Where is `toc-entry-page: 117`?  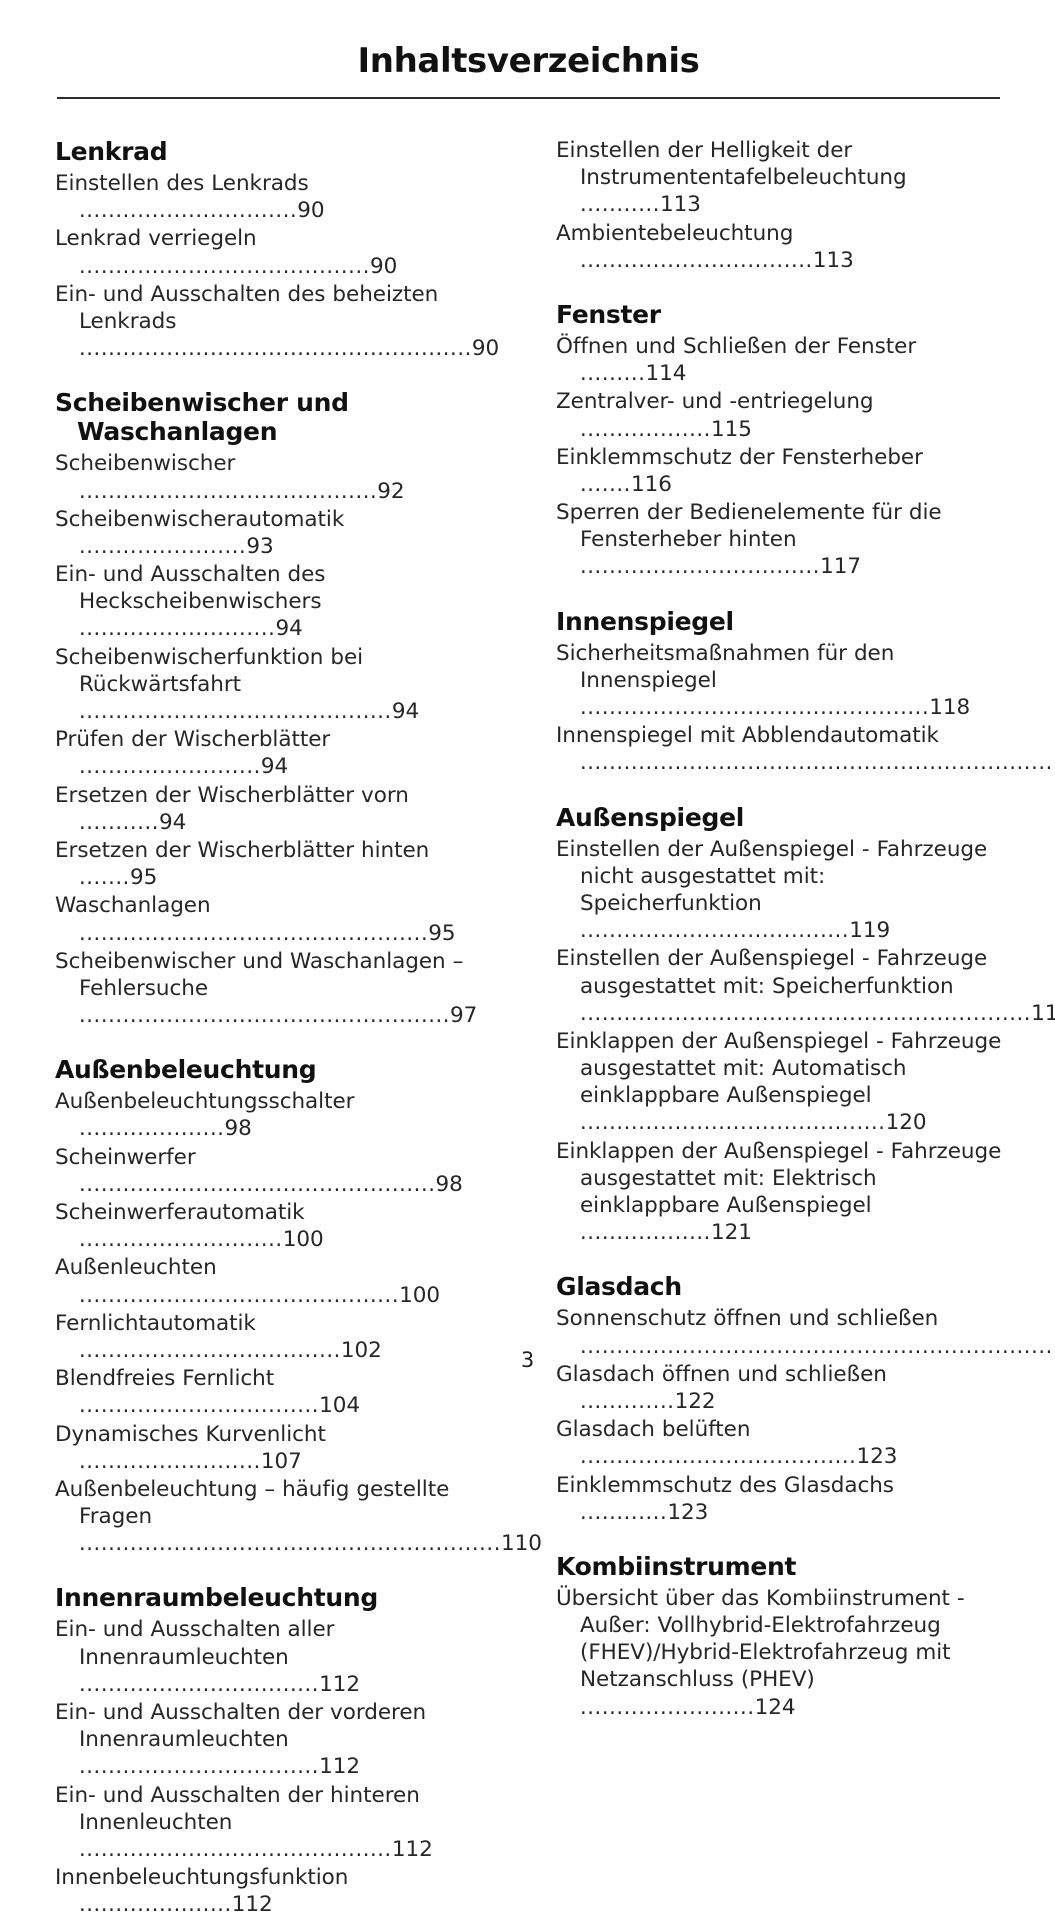
toc-entry-page: 117 is located at coordinates (840, 567).